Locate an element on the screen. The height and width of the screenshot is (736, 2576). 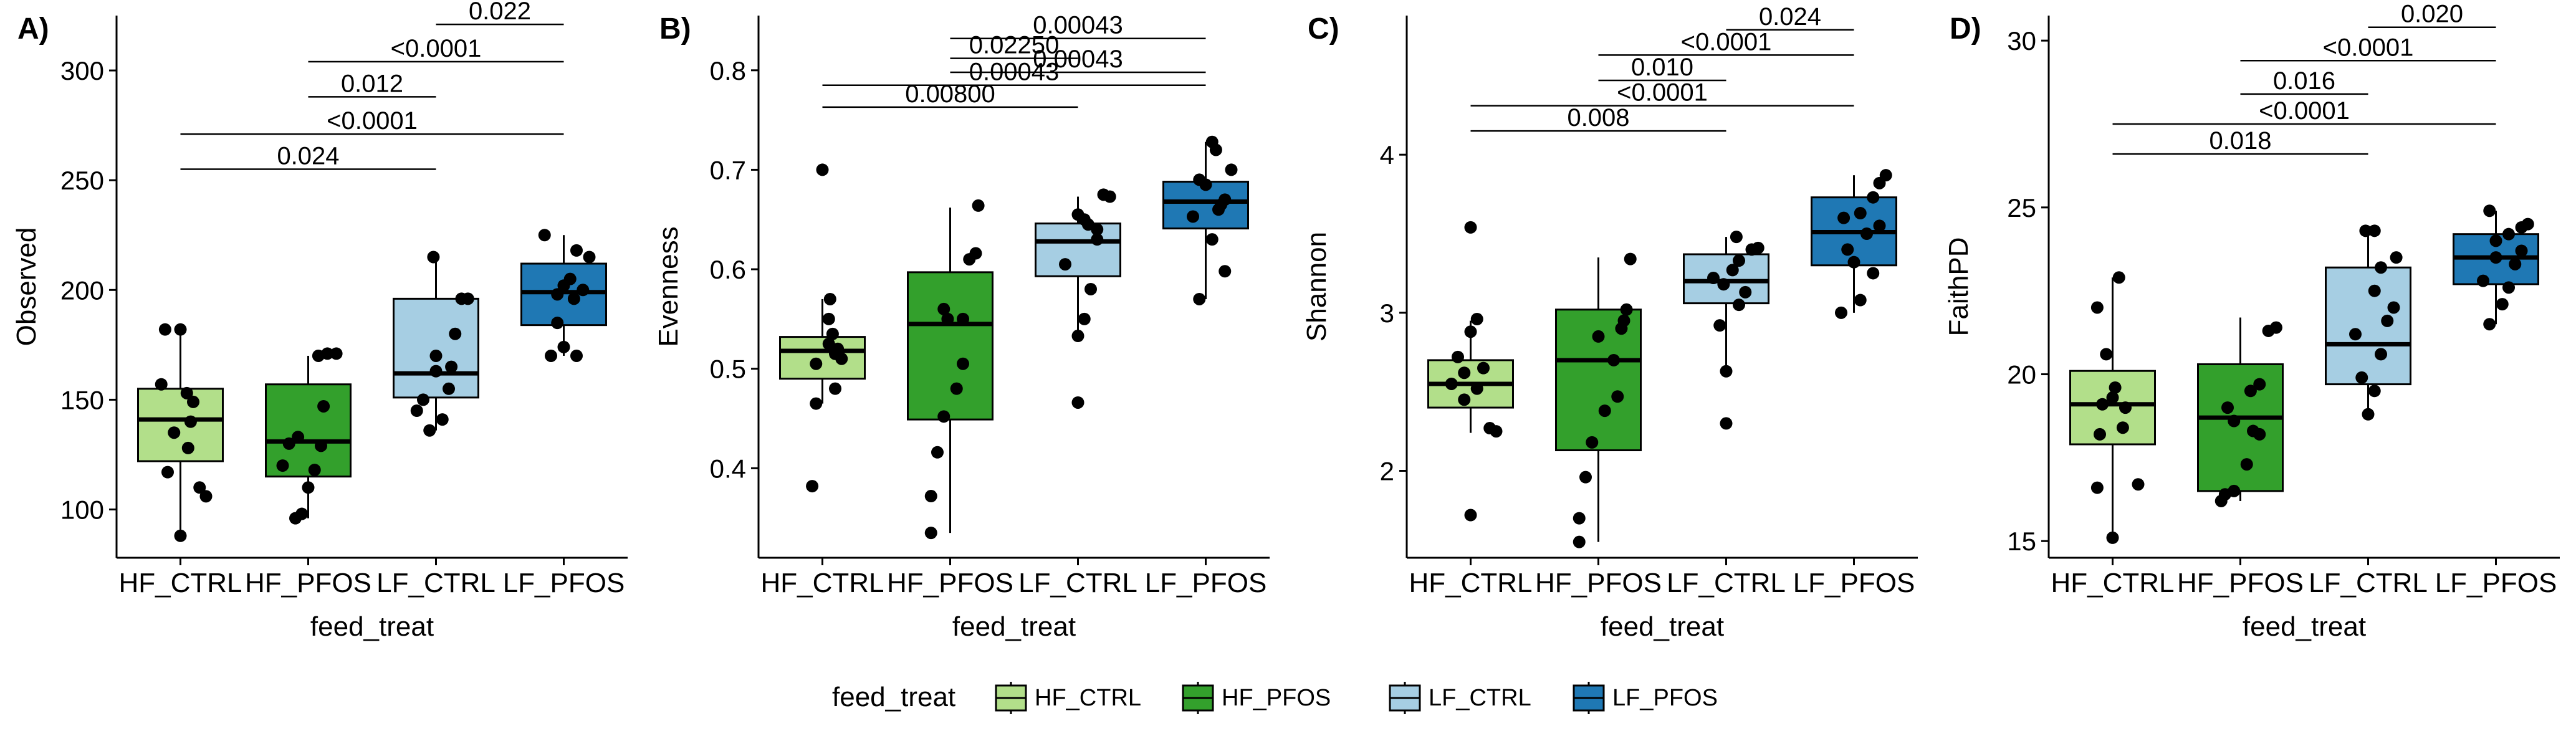
box-HF_CTRL is located at coordinates (823, 351).